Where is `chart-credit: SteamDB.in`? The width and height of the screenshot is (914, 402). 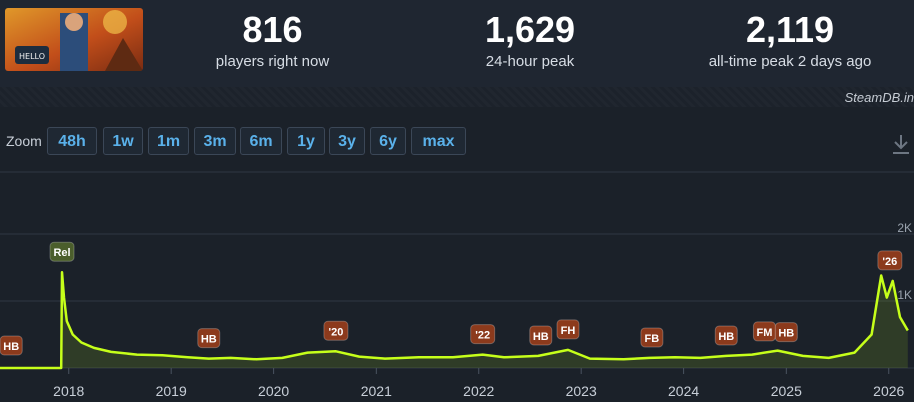
chart-credit: SteamDB.in is located at coordinates (879, 97).